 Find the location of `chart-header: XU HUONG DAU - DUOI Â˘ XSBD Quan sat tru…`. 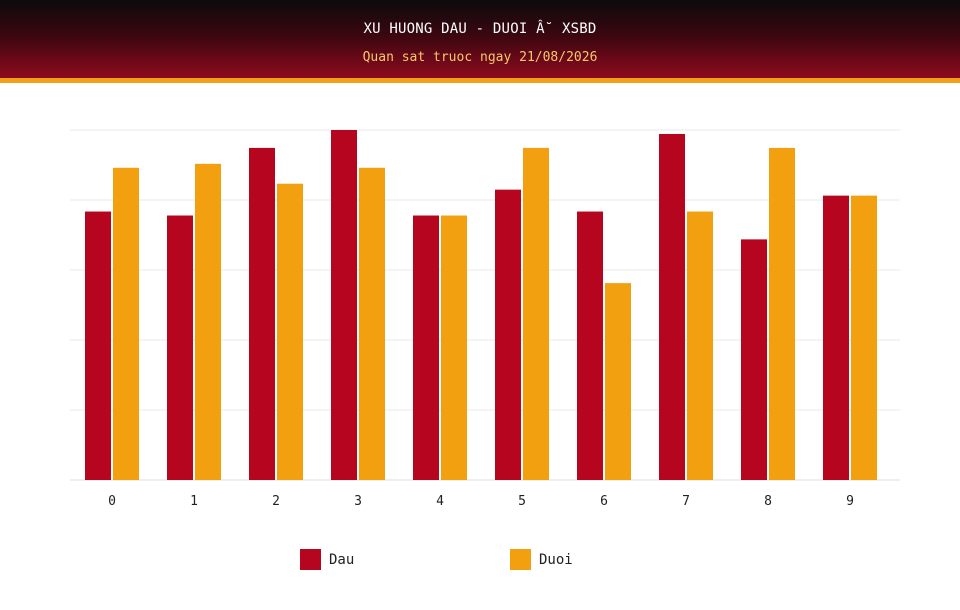

chart-header: XU HUONG DAU - DUOI Â˘ XSBD Quan sat tru… is located at coordinates (480, 41).